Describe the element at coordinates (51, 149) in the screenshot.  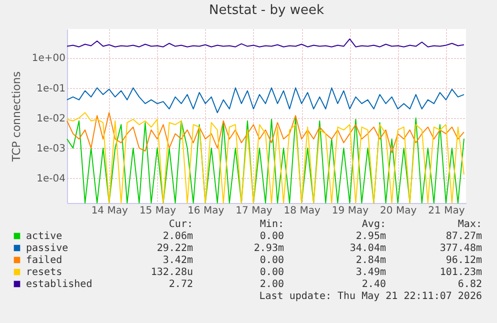
I see `y-tick-label: 1e-03` at that location.